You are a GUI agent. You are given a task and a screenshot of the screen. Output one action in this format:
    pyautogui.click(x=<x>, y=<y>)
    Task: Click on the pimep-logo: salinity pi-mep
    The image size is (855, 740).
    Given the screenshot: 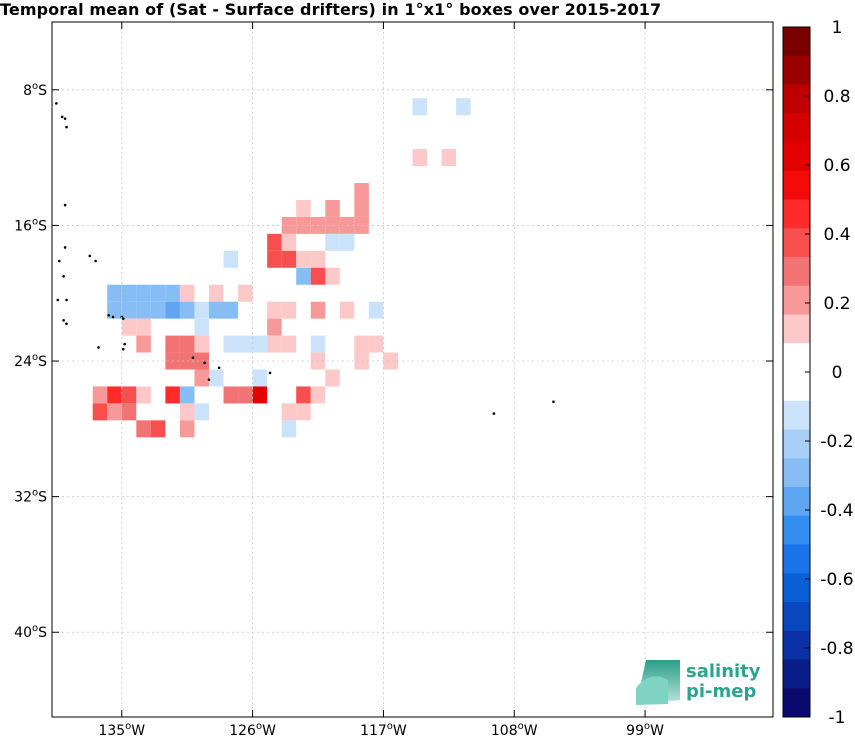 What is the action you would take?
    pyautogui.click(x=698, y=682)
    